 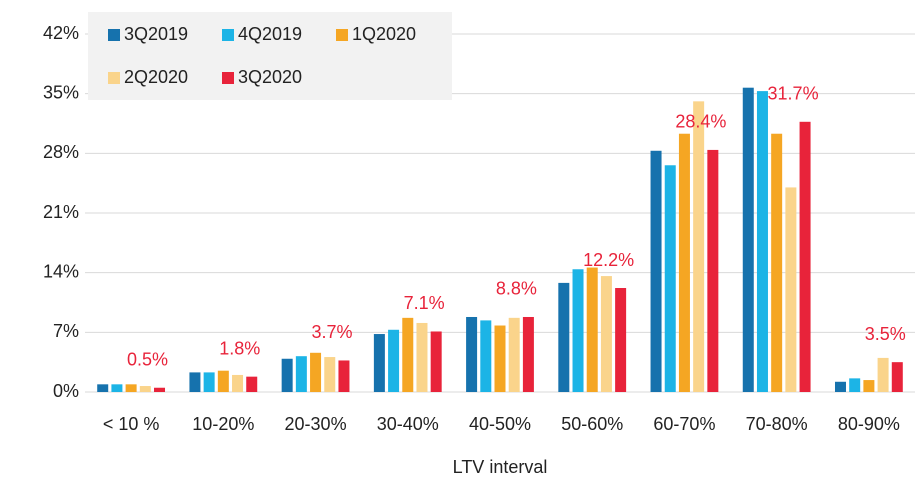 I want to click on data-label: 0.5%, so click(x=147, y=359).